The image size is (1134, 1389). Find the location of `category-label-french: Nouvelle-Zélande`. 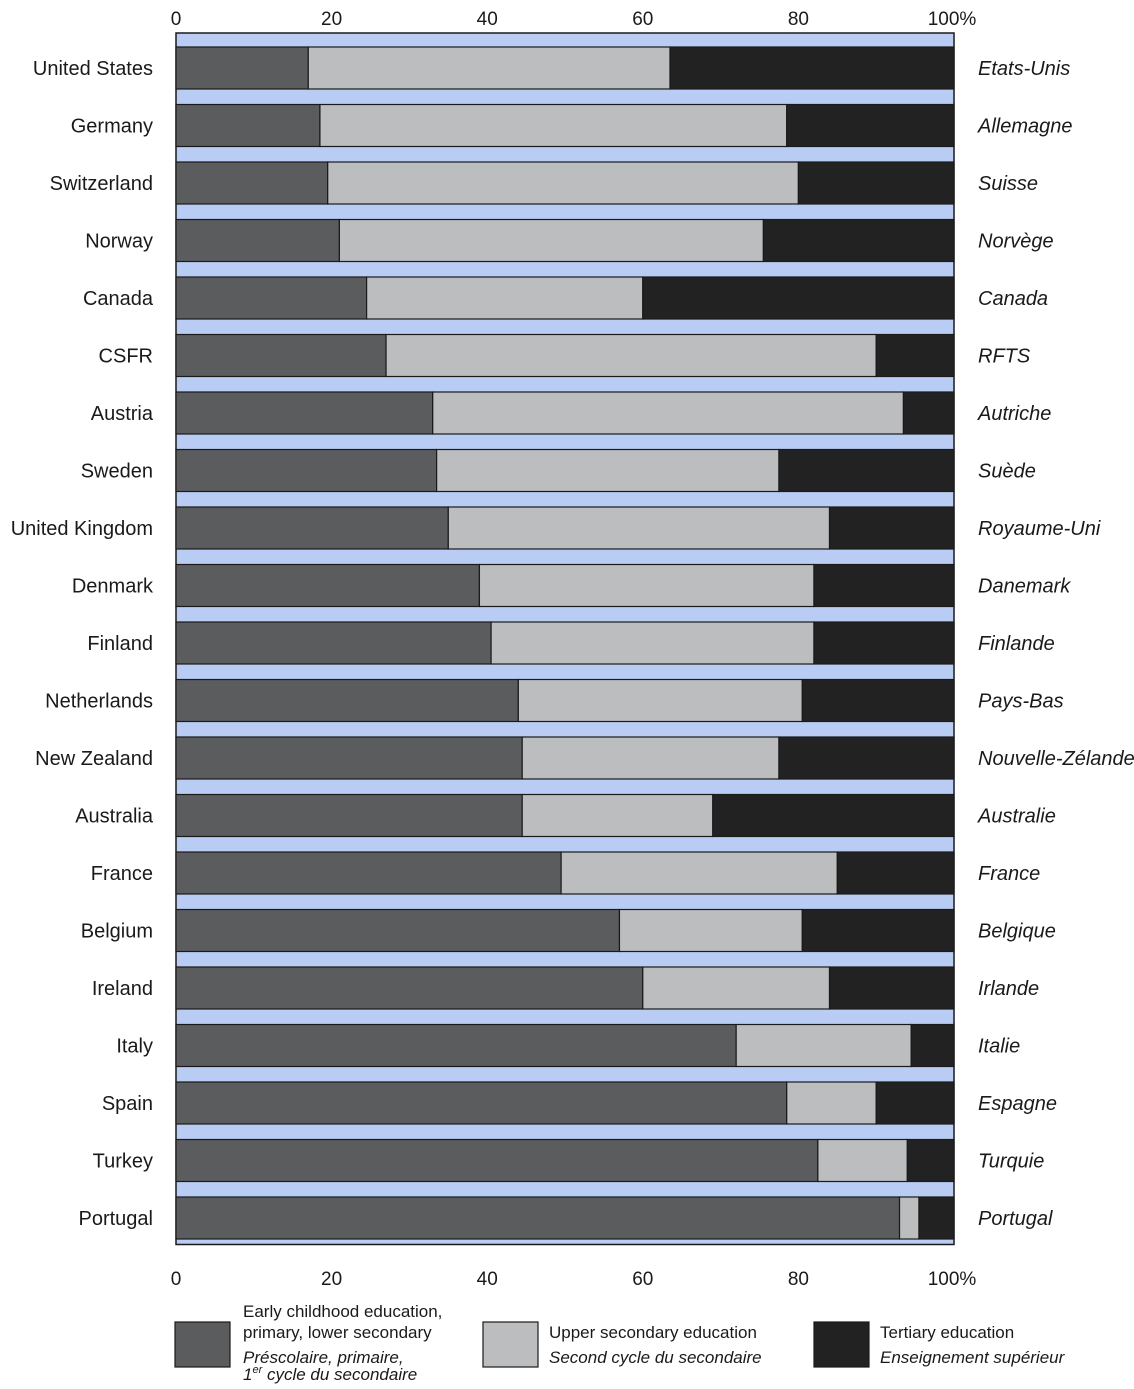

category-label-french: Nouvelle-Zélande is located at coordinates (1056, 759).